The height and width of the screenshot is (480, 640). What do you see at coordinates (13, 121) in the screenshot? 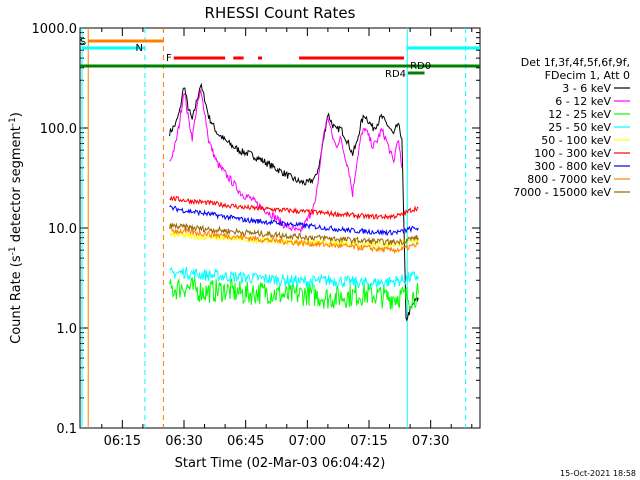
I see `y-axis-label-sup2: -1` at bounding box center [13, 121].